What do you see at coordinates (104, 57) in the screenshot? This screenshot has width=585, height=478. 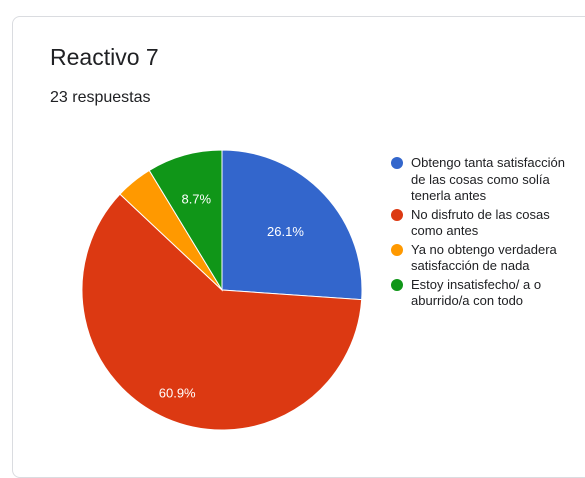 I see `chart-title: Reactivo 7` at bounding box center [104, 57].